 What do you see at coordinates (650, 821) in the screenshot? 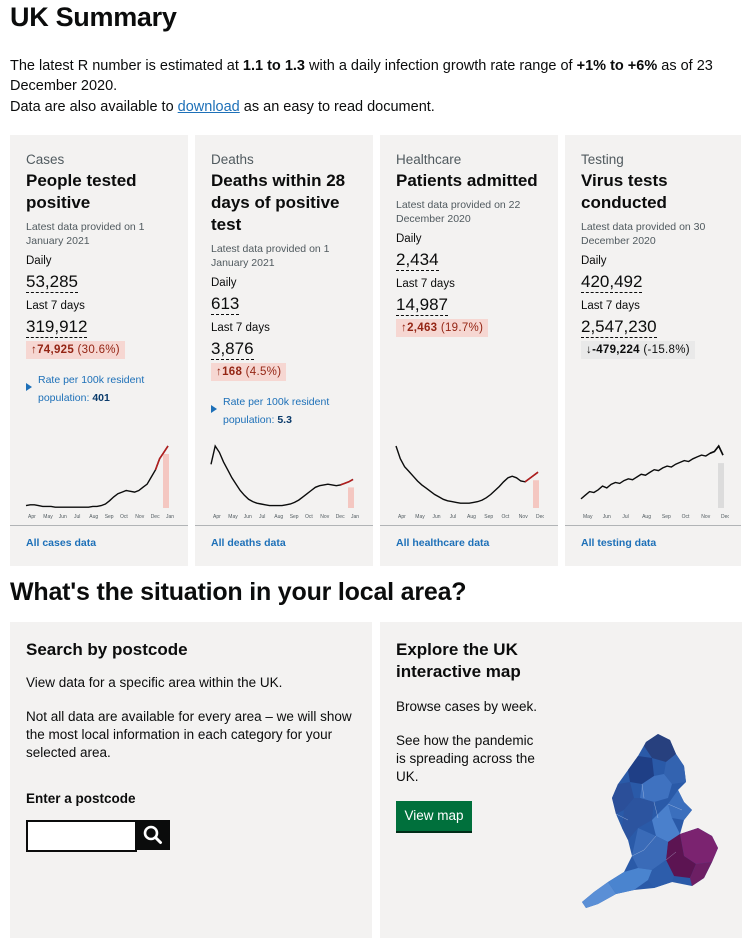
I see `uk-map-graphic` at bounding box center [650, 821].